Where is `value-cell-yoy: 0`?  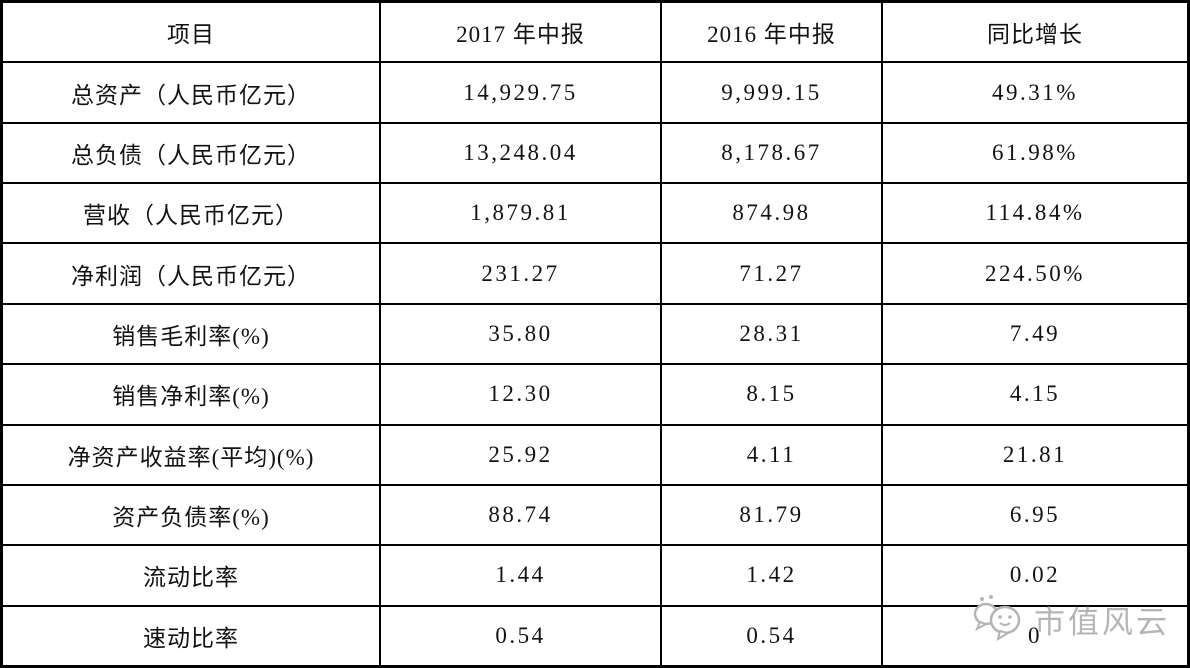
value-cell-yoy: 0 is located at coordinates (1035, 635).